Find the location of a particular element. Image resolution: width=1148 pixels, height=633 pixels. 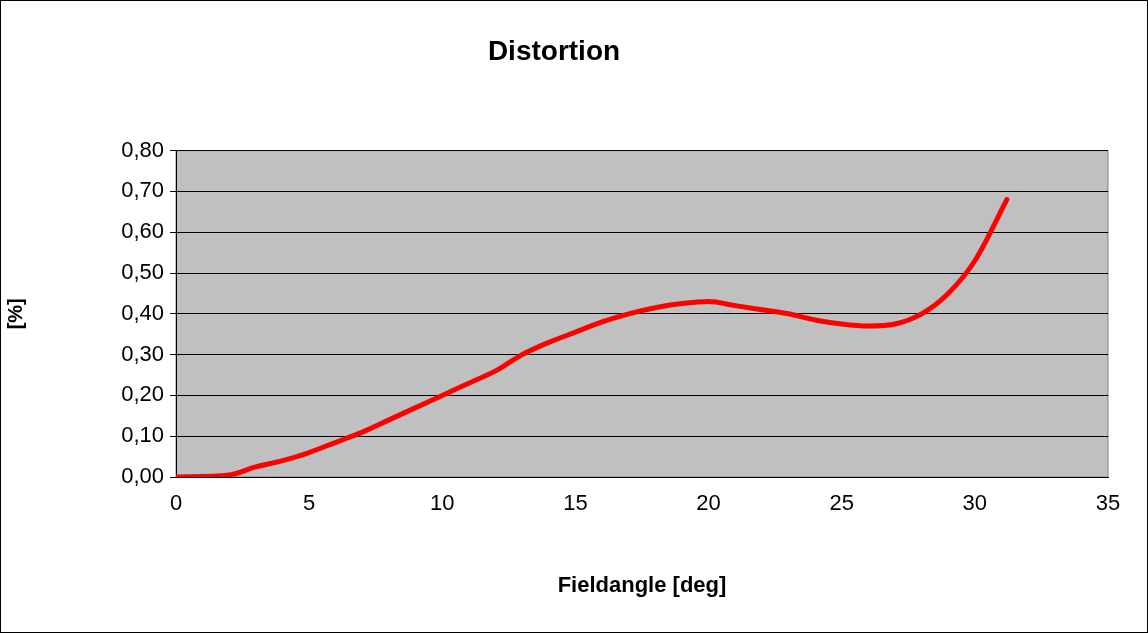

y-tick-label: 0,60 is located at coordinates (142, 231).